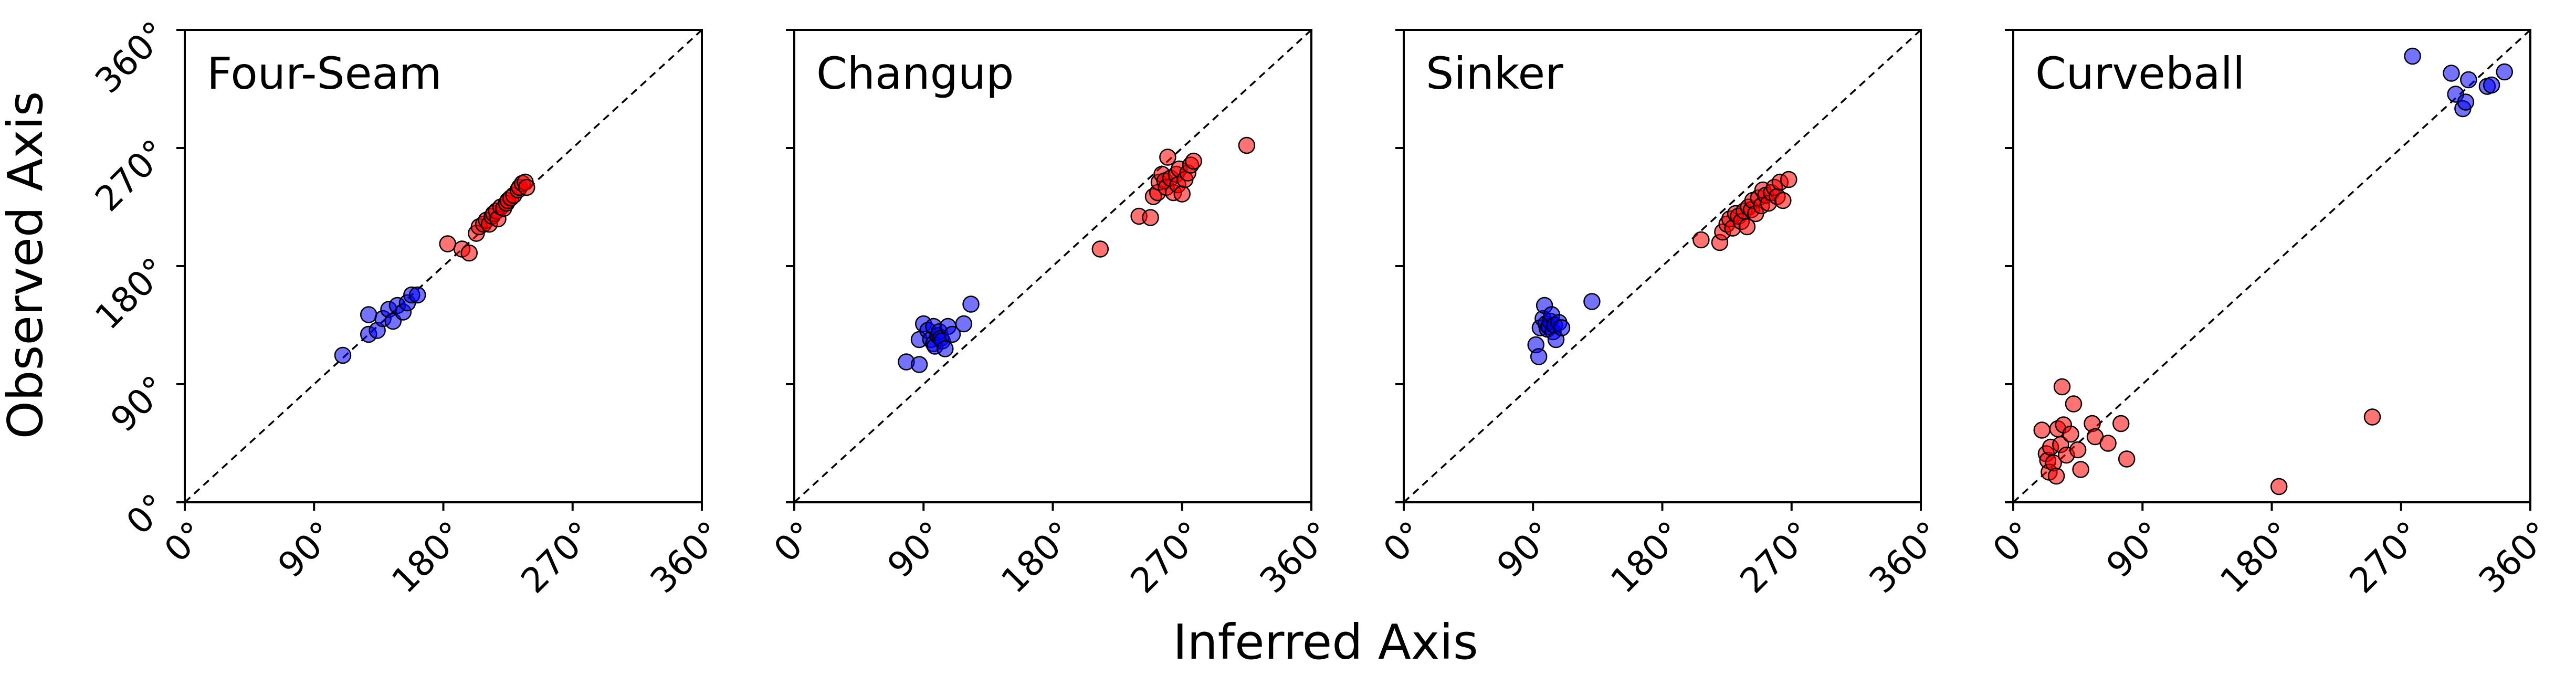 Image resolution: width=2576 pixels, height=686 pixels. Describe the element at coordinates (325, 73) in the screenshot. I see `panel-title: Four-Seam` at that location.